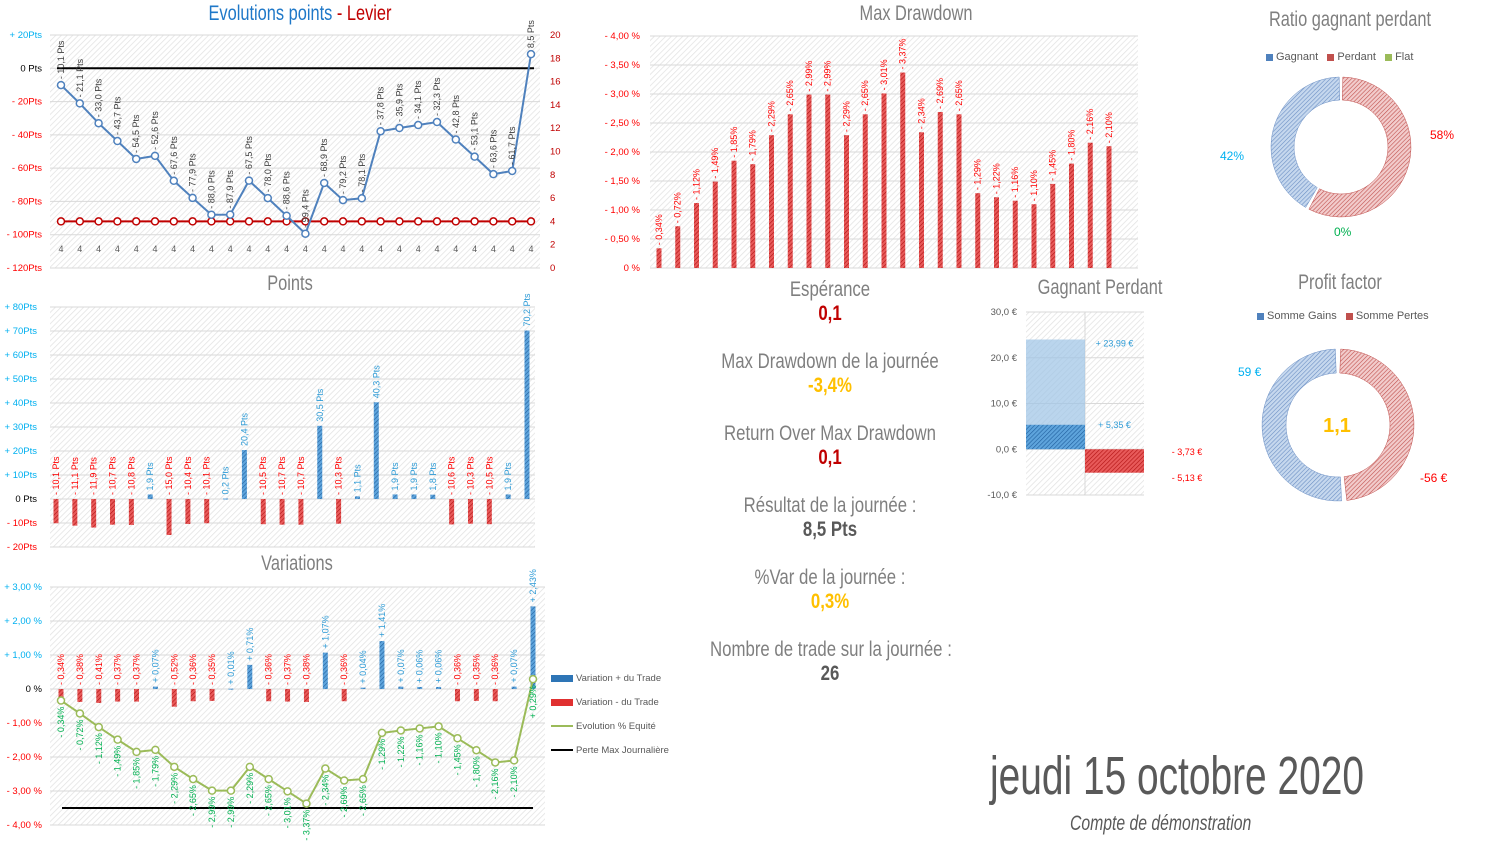 This screenshot has height=851, width=1491. Describe the element at coordinates (325, 631) in the screenshot. I see `variation-label: + 1,07%` at that location.